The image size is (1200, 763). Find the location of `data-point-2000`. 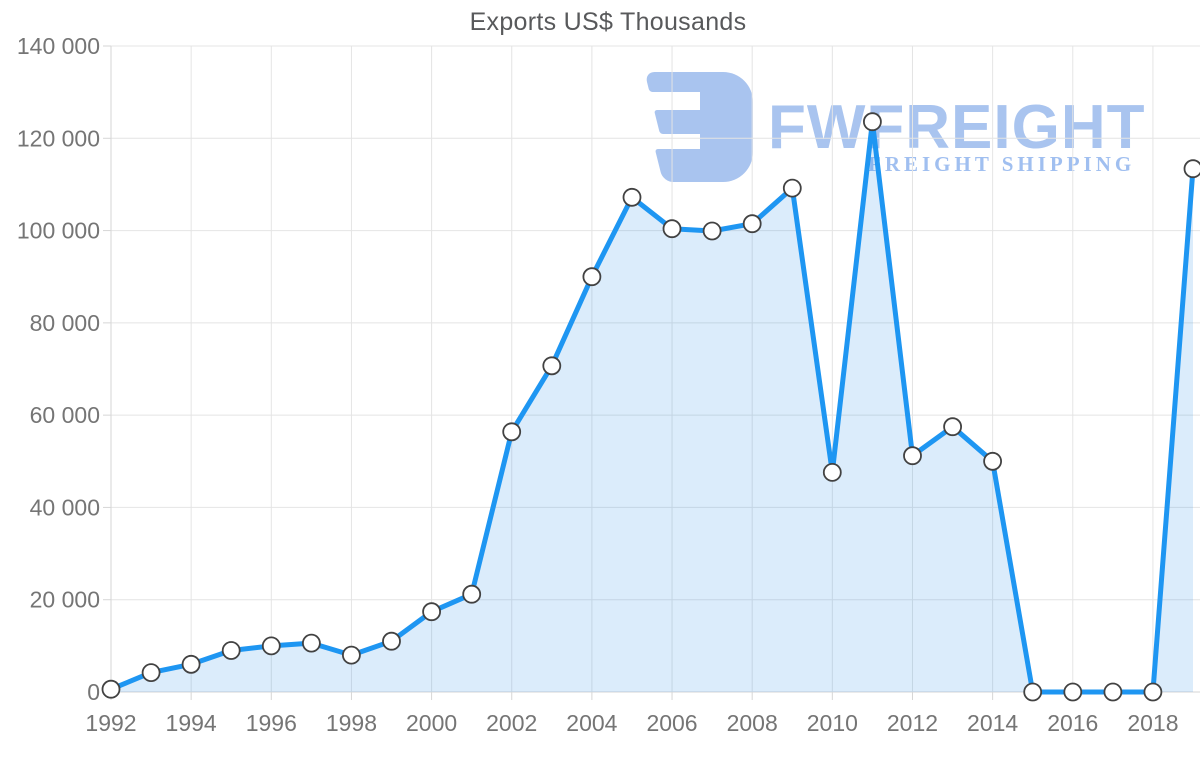

data-point-2000 is located at coordinates (432, 612).